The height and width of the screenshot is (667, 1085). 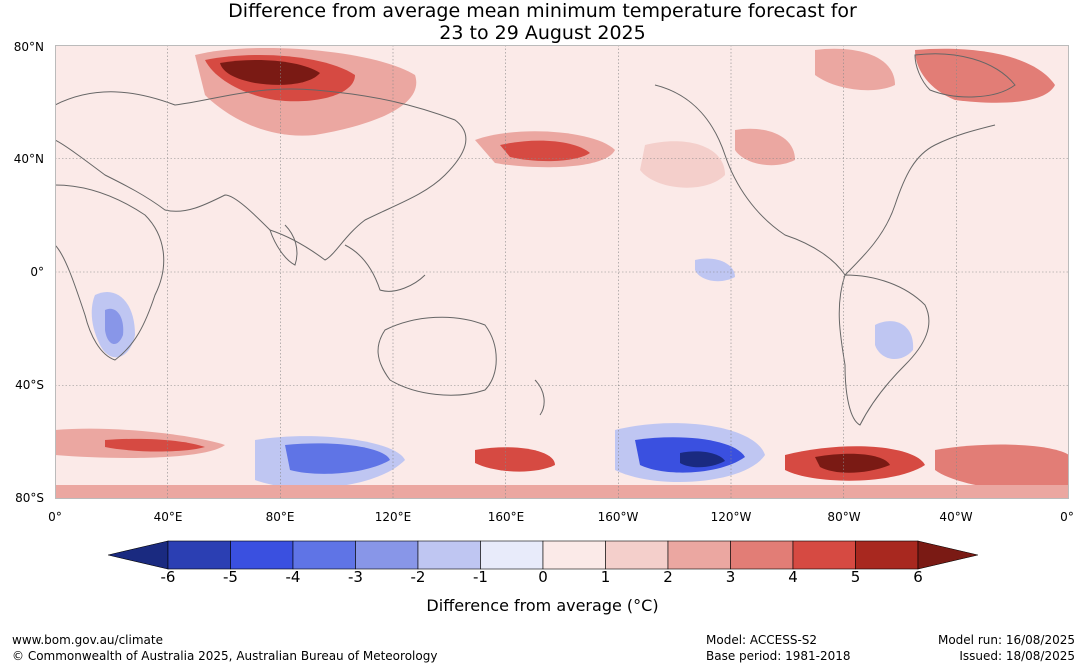 What do you see at coordinates (393, 517) in the screenshot?
I see `lon-label-120e: 120°E` at bounding box center [393, 517].